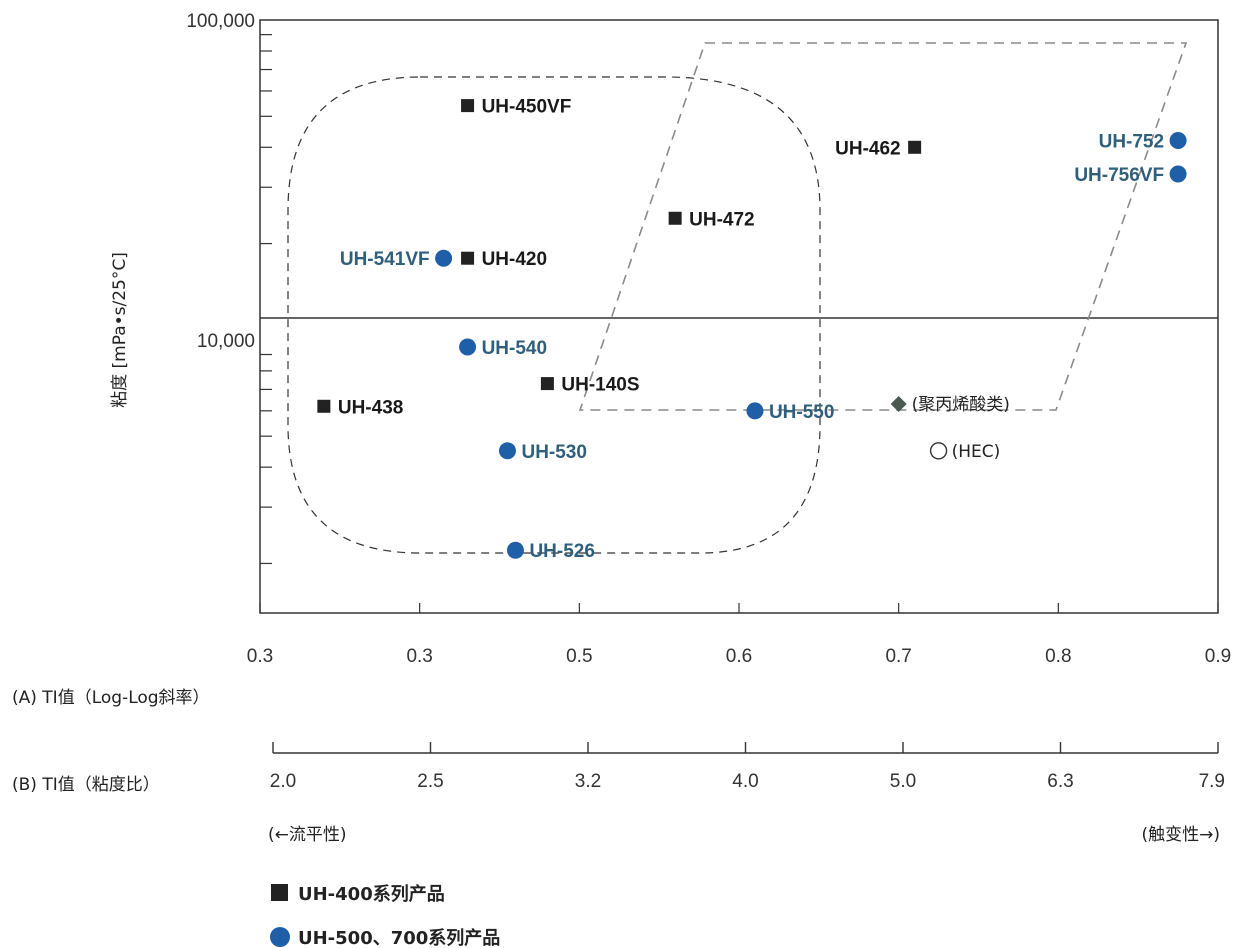 Image resolution: width=1236 pixels, height=948 pixels. Describe the element at coordinates (385, 259) in the screenshot. I see `point-label: UH-541VF` at that location.